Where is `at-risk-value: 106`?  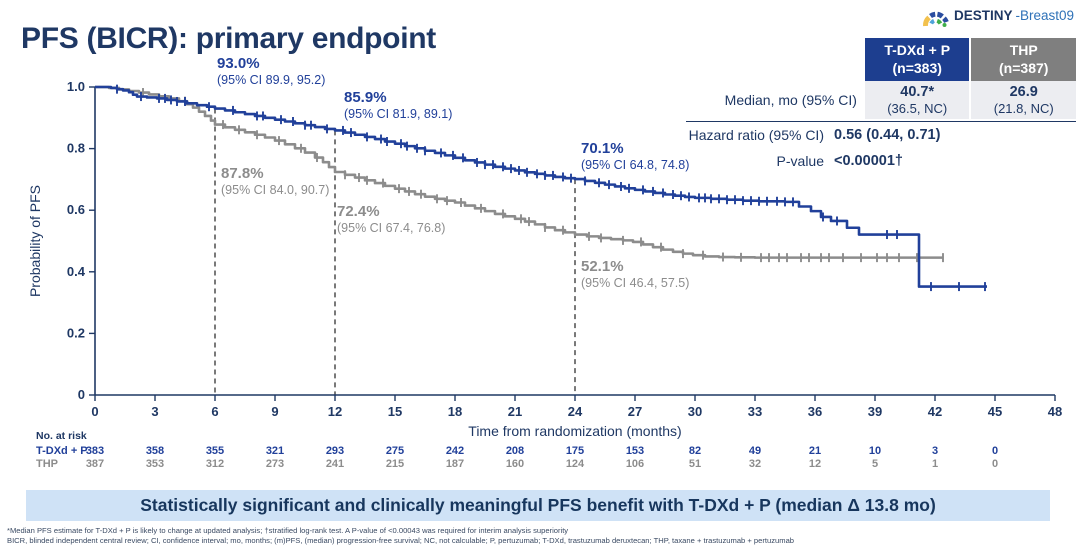 at-risk-value: 106 is located at coordinates (635, 464).